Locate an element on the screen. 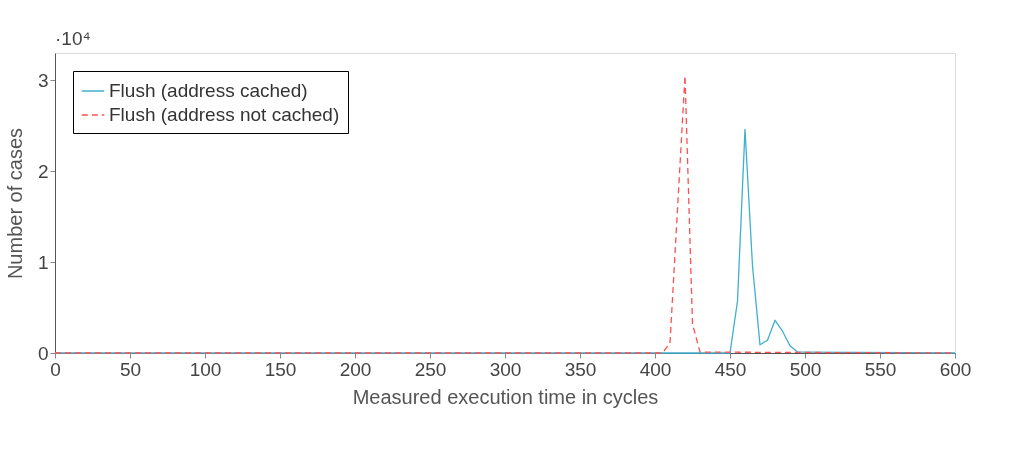  y-tick-label: 1 is located at coordinates (43, 262).